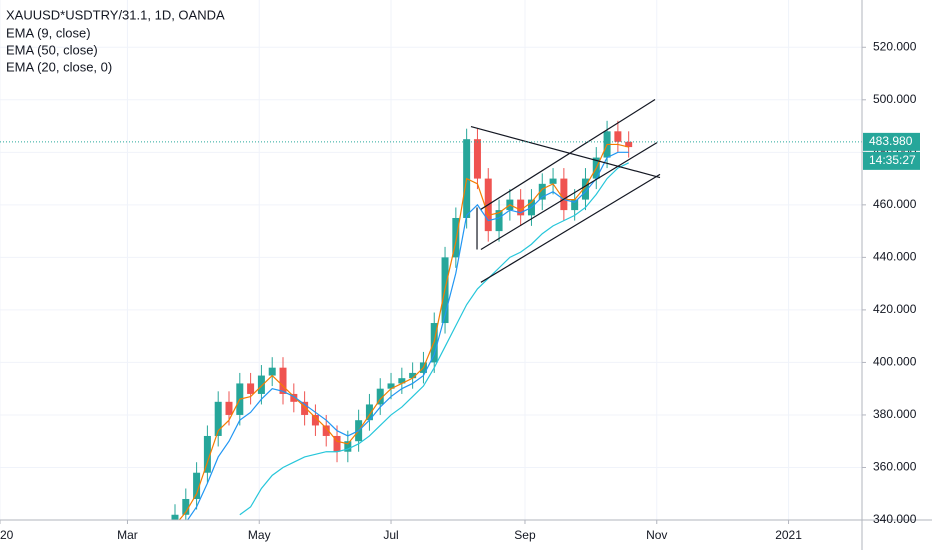  What do you see at coordinates (52, 49) in the screenshot?
I see `legend-entry: EMA (50, close)` at bounding box center [52, 49].